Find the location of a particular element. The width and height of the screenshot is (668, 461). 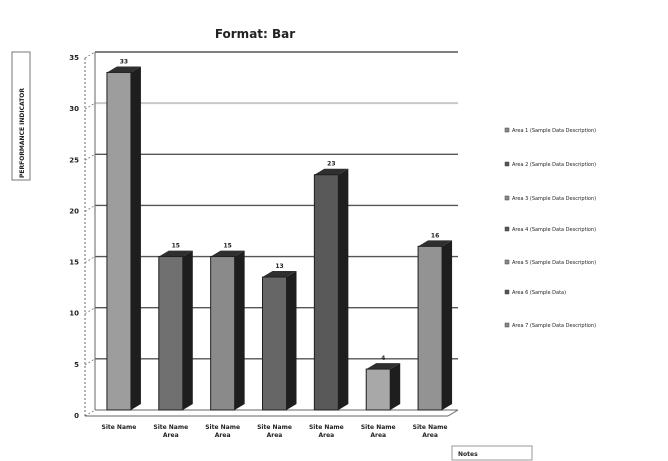

y-tick-label: 15 is located at coordinates (74, 263).